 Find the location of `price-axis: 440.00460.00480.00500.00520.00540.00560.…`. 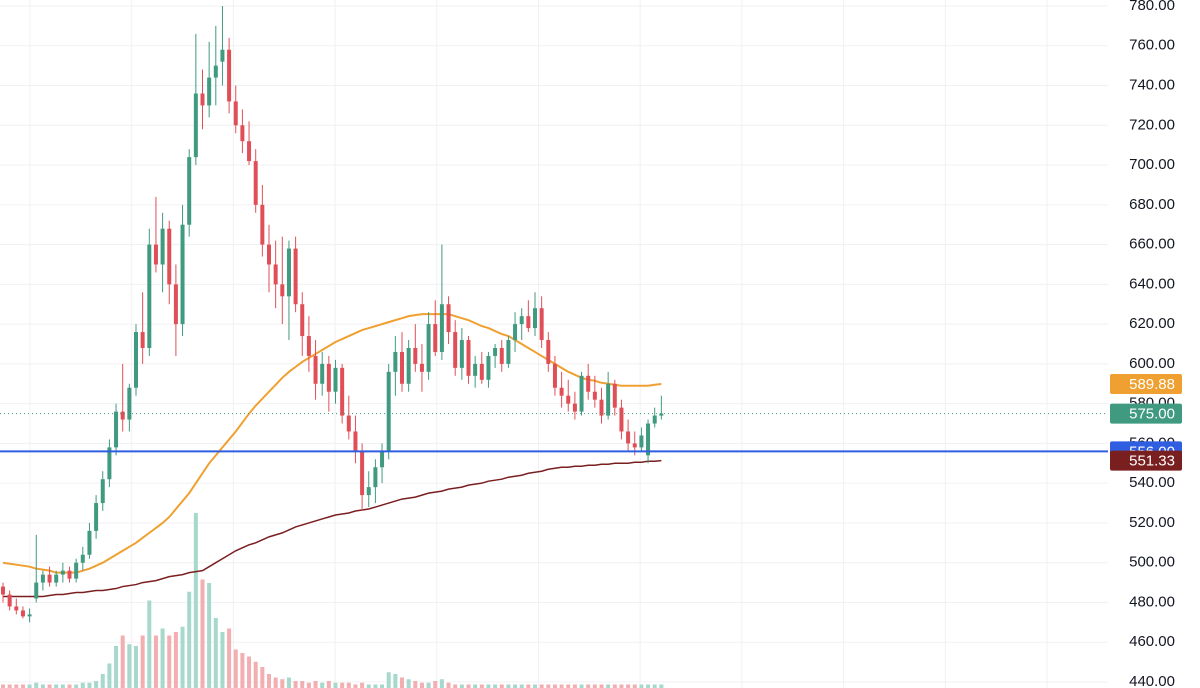

price-axis: 440.00460.00480.00500.00520.00540.00560.… is located at coordinates (1152, 344).